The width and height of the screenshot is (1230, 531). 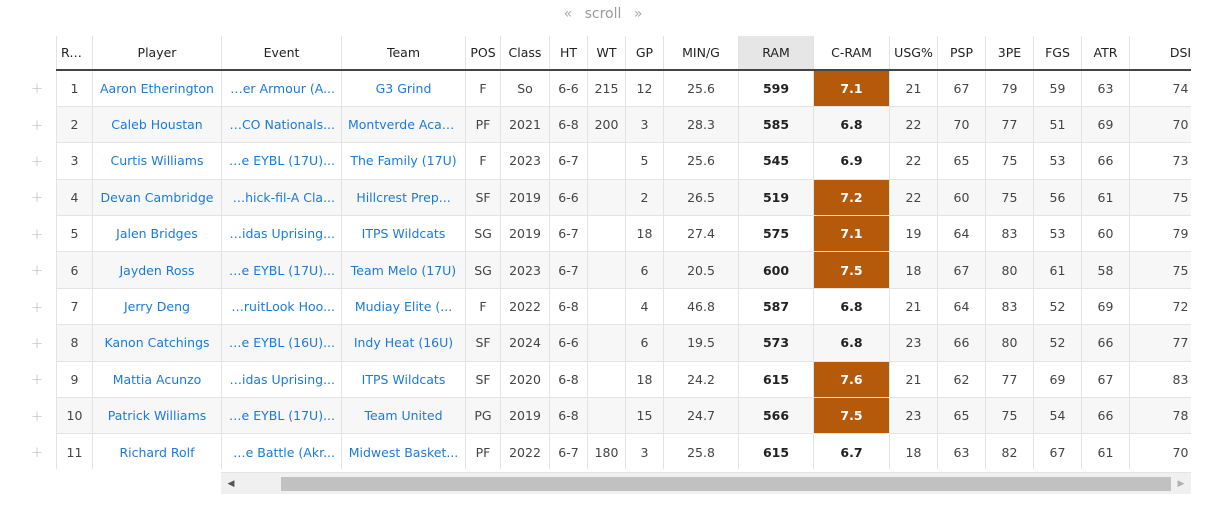 What do you see at coordinates (157, 270) in the screenshot?
I see `cell-player: Jayden Ross` at bounding box center [157, 270].